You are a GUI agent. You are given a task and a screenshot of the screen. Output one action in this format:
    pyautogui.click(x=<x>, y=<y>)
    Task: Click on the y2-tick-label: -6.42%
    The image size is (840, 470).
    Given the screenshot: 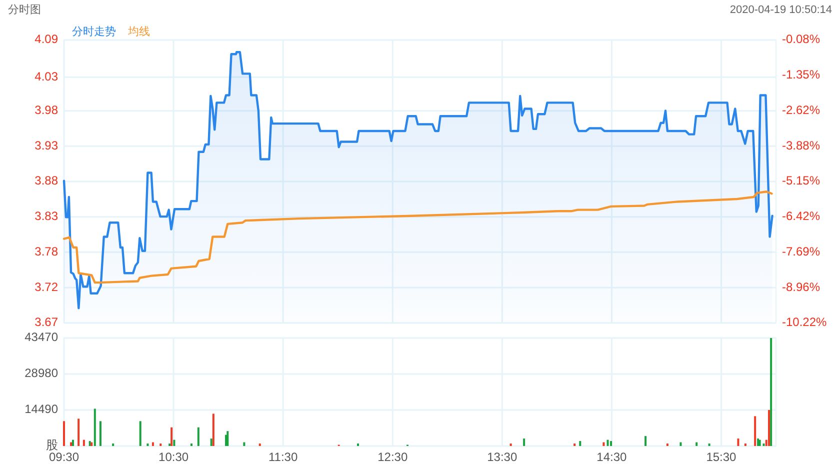 What is the action you would take?
    pyautogui.click(x=801, y=216)
    